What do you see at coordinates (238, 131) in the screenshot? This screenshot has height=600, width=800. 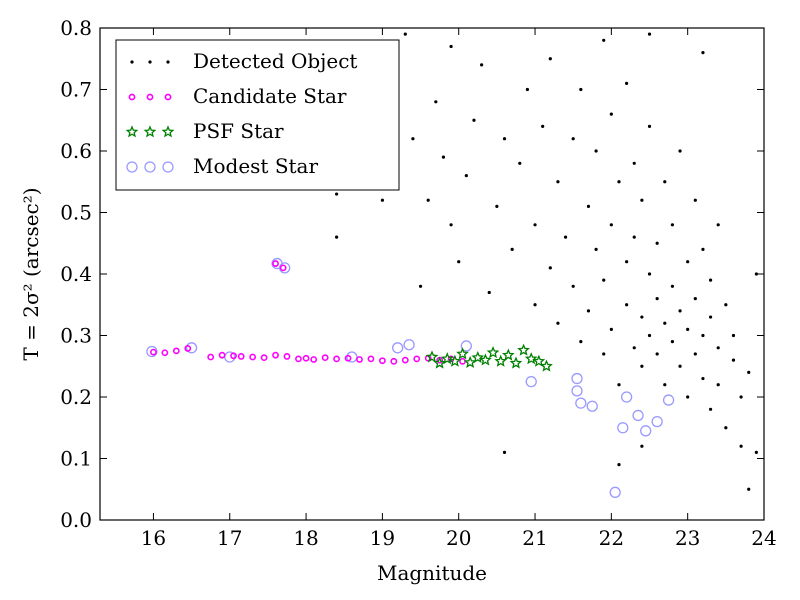 I see `legend-label-psf: PSF Star` at bounding box center [238, 131].